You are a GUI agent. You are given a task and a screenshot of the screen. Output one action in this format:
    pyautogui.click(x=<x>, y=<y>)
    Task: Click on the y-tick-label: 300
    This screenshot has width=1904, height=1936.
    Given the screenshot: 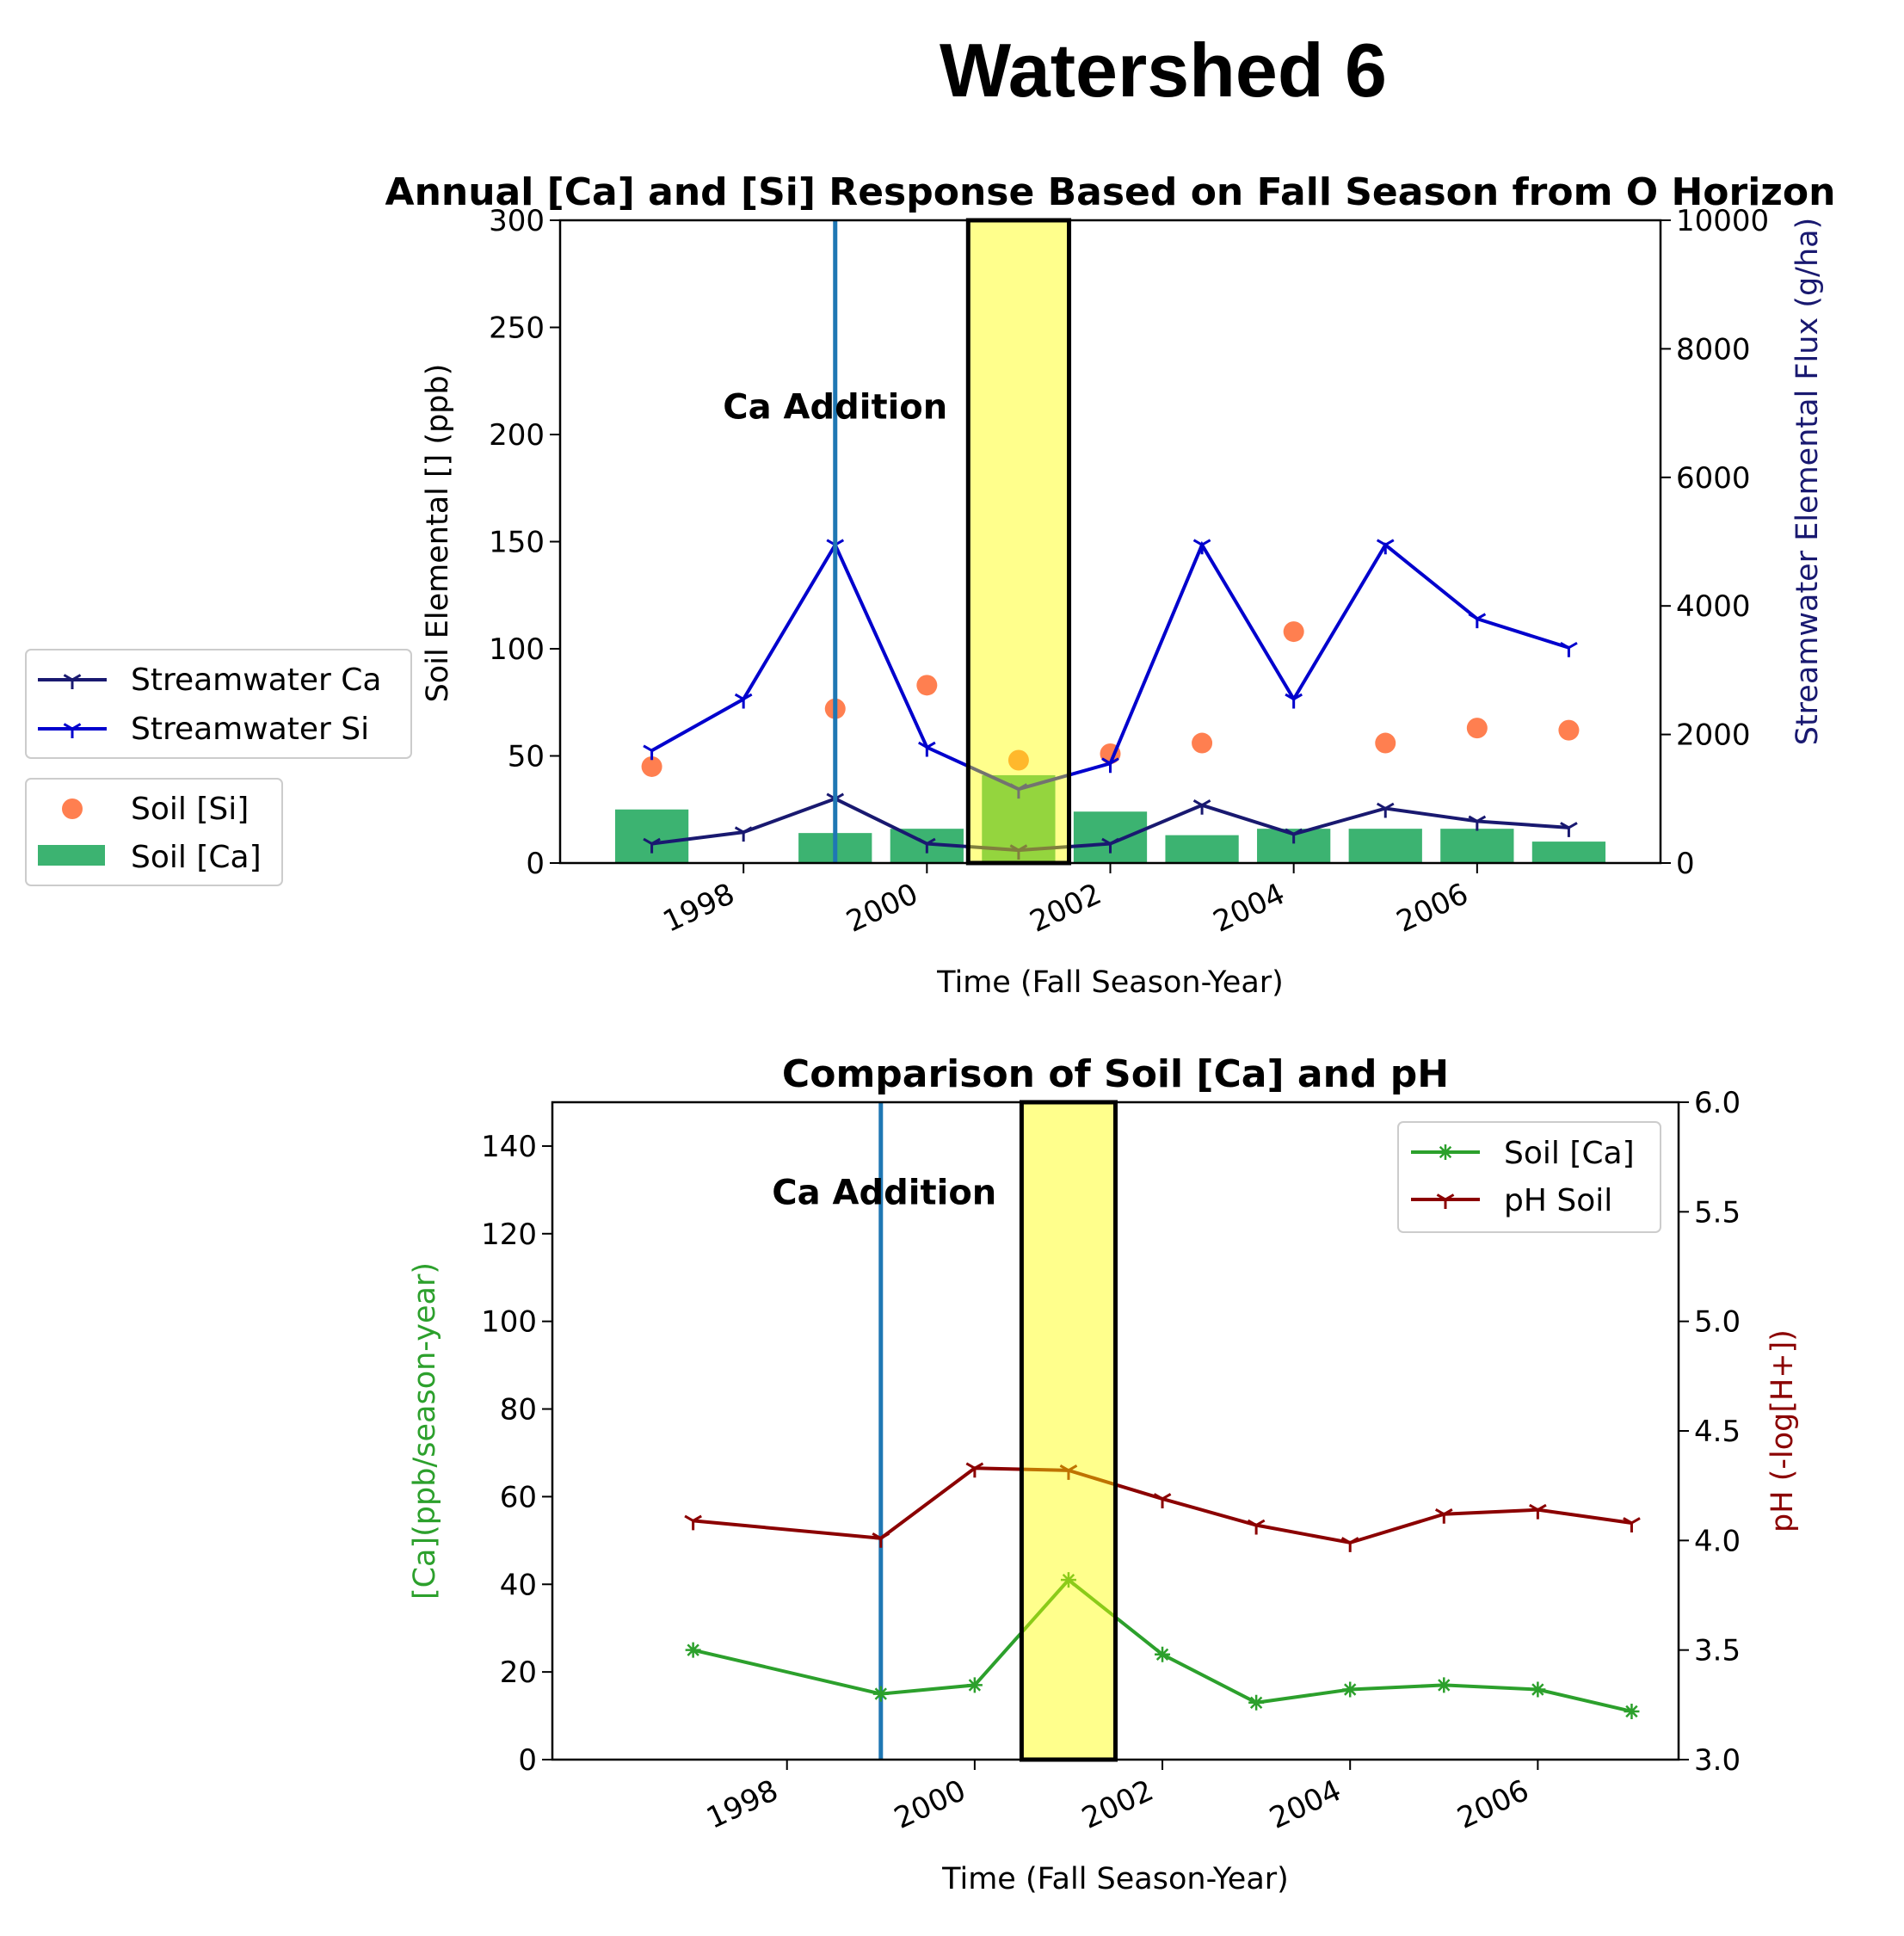 What is the action you would take?
    pyautogui.click(x=517, y=221)
    